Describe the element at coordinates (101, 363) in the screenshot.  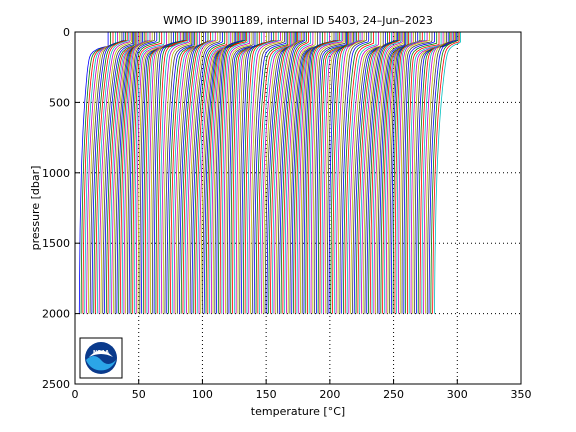
I see `logo-wave` at that location.